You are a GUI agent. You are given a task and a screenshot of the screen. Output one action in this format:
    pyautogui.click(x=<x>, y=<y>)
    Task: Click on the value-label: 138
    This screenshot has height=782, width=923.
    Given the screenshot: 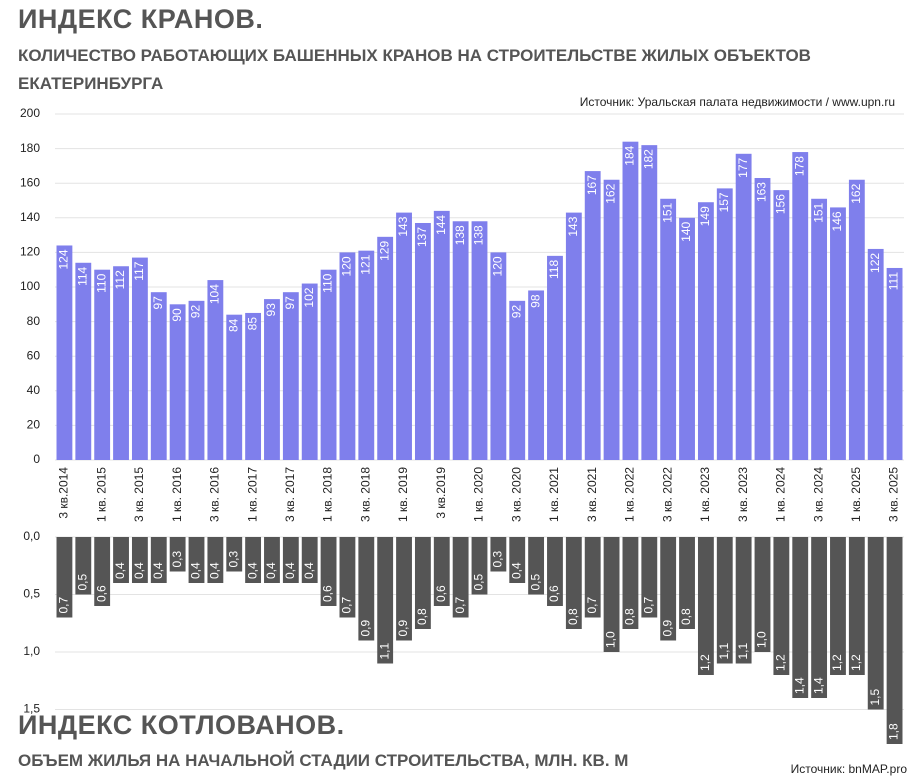 What is the action you would take?
    pyautogui.click(x=460, y=235)
    